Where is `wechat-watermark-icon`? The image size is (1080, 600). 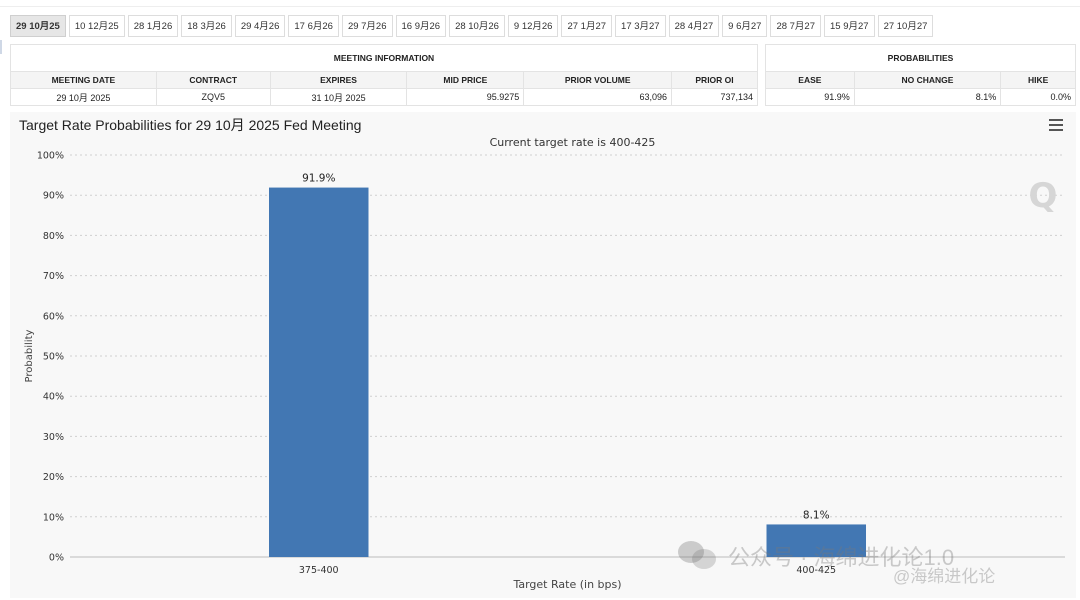 wechat-watermark-icon is located at coordinates (697, 555).